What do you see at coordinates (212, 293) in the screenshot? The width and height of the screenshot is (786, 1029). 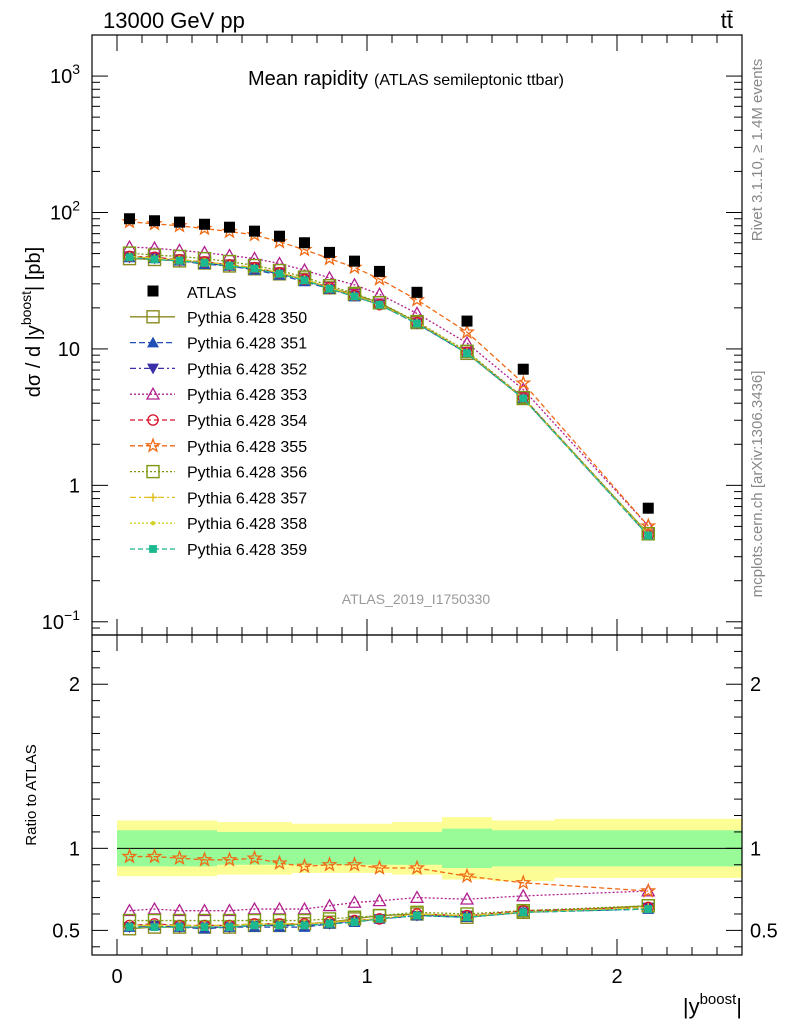 I see `legend-label: ATLAS` at bounding box center [212, 293].